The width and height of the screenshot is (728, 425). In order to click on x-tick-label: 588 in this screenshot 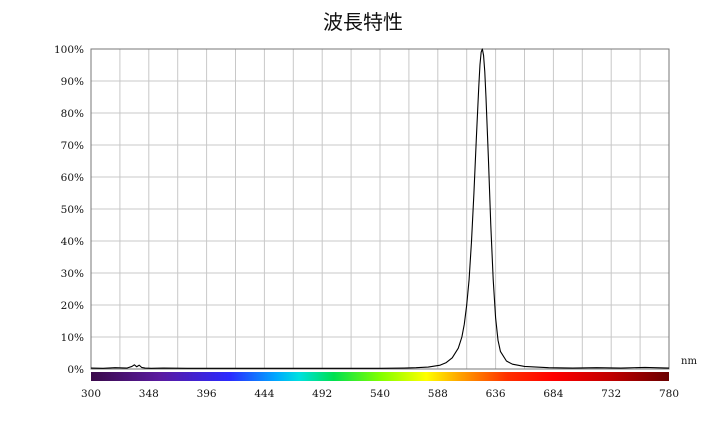, I will do `click(438, 394)`.